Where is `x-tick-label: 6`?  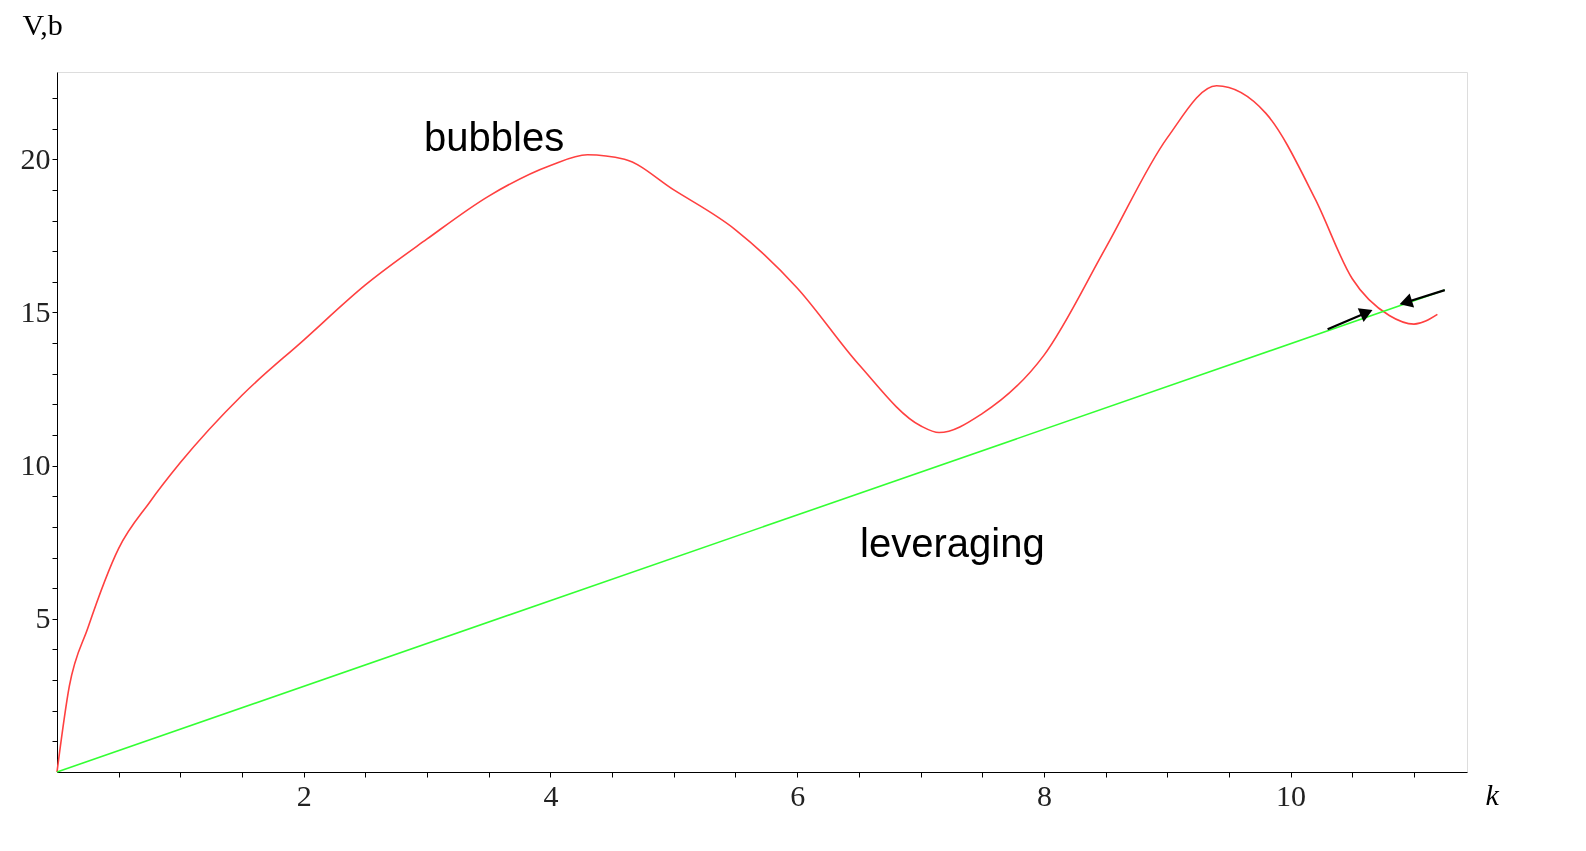 x-tick-label: 6 is located at coordinates (798, 795).